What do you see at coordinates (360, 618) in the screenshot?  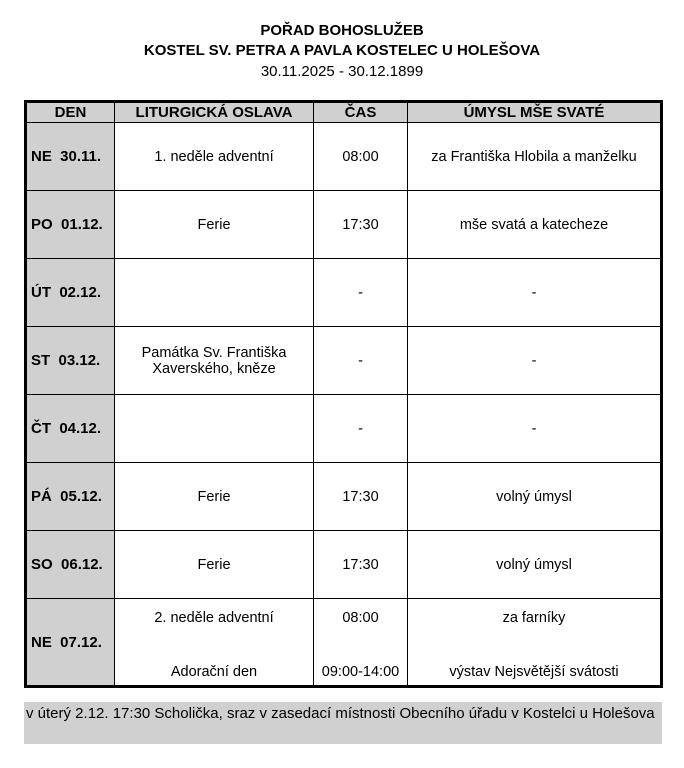 I see `primary-entry: 08:00` at bounding box center [360, 618].